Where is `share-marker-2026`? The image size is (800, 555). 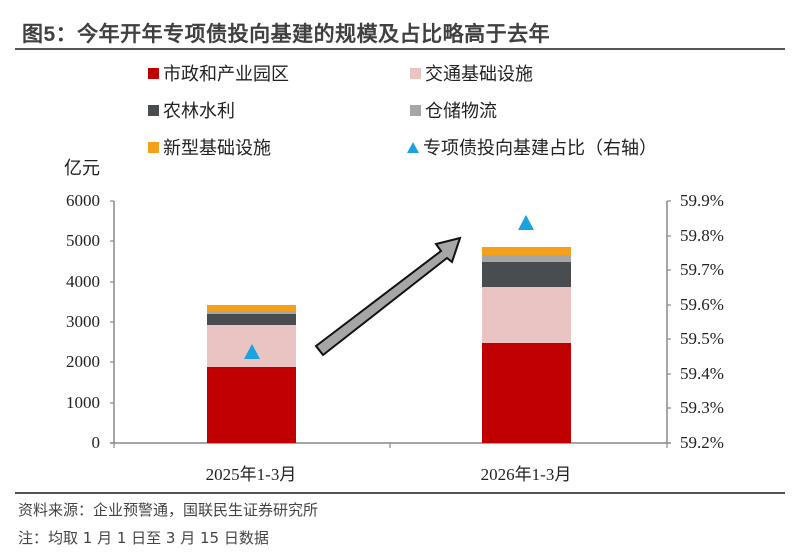
share-marker-2026 is located at coordinates (526, 222).